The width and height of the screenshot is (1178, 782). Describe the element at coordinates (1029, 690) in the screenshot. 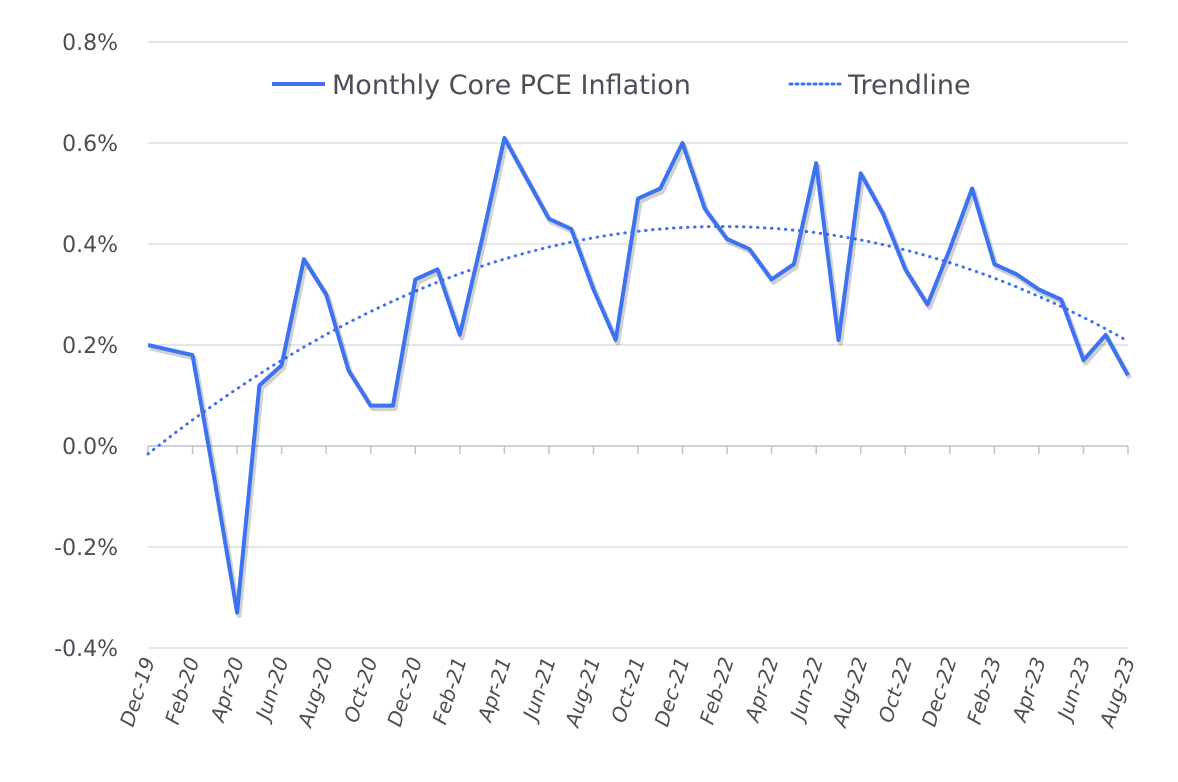

I see `x-tick-label: Apr-23` at that location.